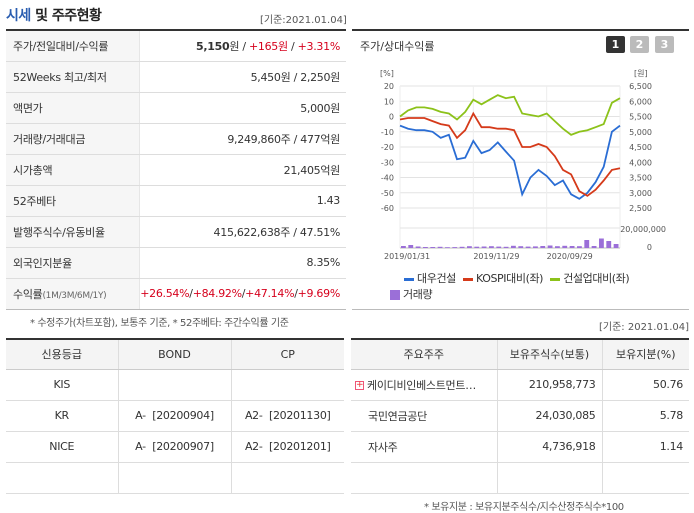  I want to click on price-value: 5,150원 / +165원 / +3.31%, so click(242, 46).